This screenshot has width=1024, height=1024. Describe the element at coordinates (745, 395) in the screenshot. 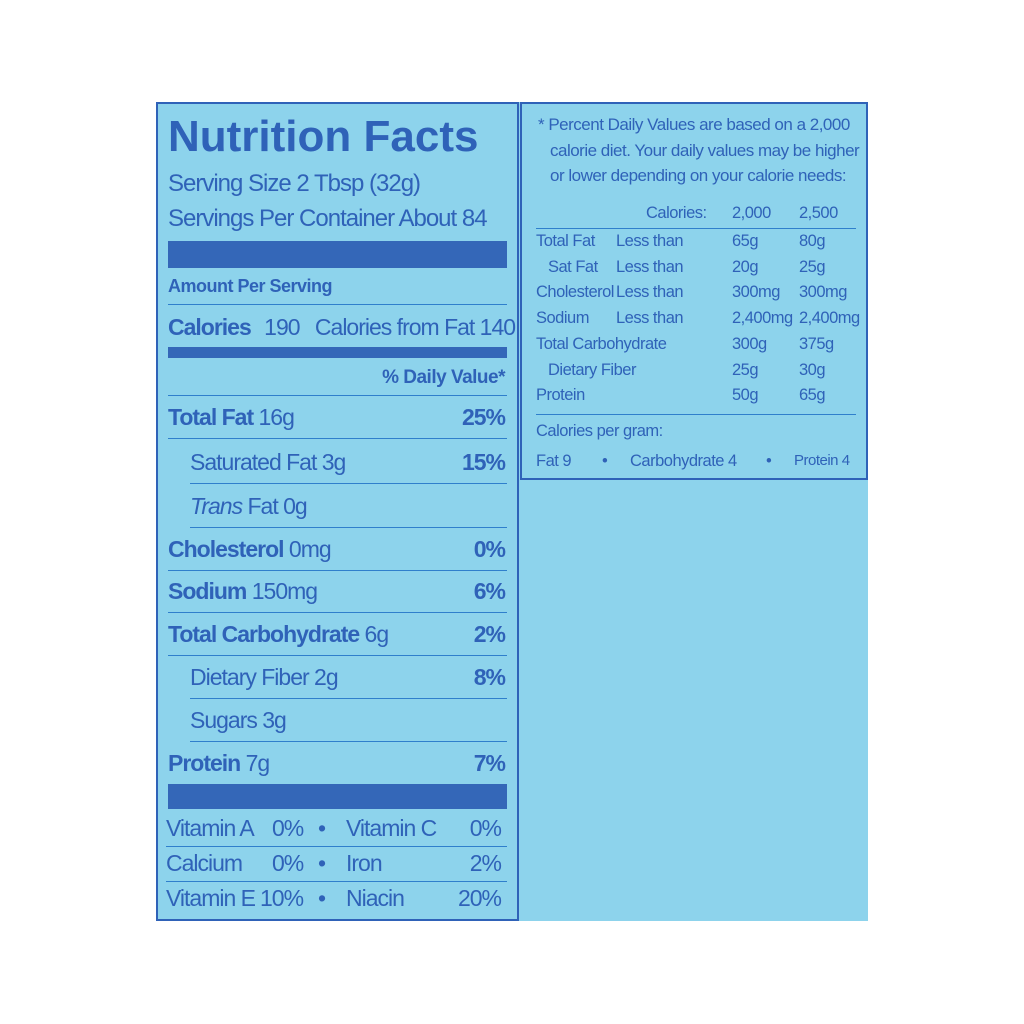

I see `daily-value-v1: 50g` at that location.